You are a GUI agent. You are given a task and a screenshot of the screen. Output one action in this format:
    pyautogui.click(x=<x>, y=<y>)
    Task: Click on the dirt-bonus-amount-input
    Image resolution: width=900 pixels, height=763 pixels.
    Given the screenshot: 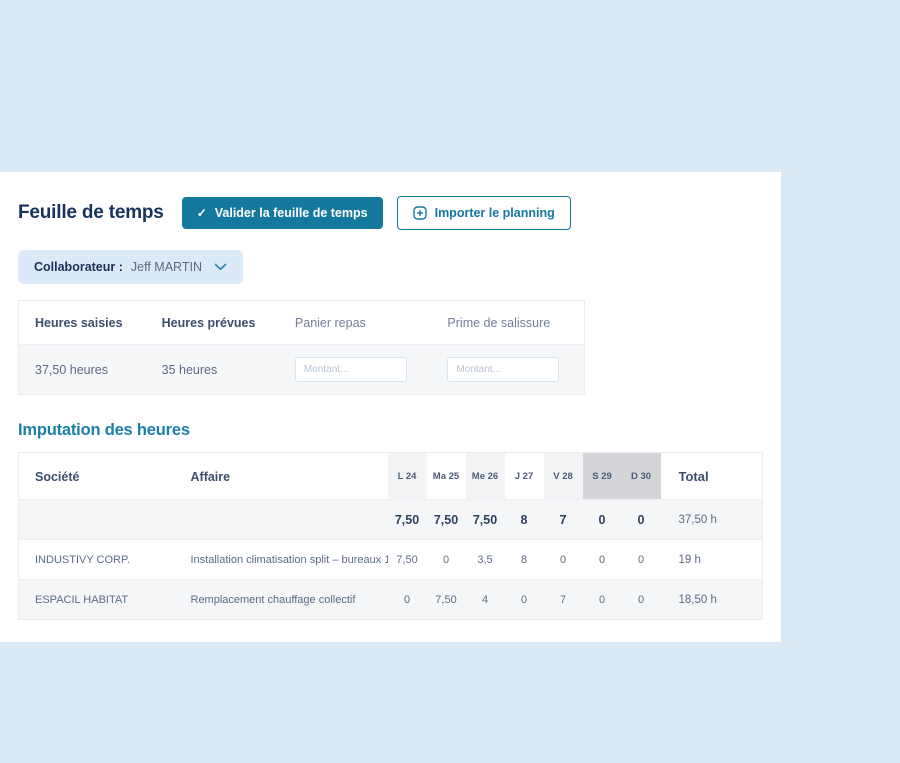 What is the action you would take?
    pyautogui.click(x=503, y=369)
    